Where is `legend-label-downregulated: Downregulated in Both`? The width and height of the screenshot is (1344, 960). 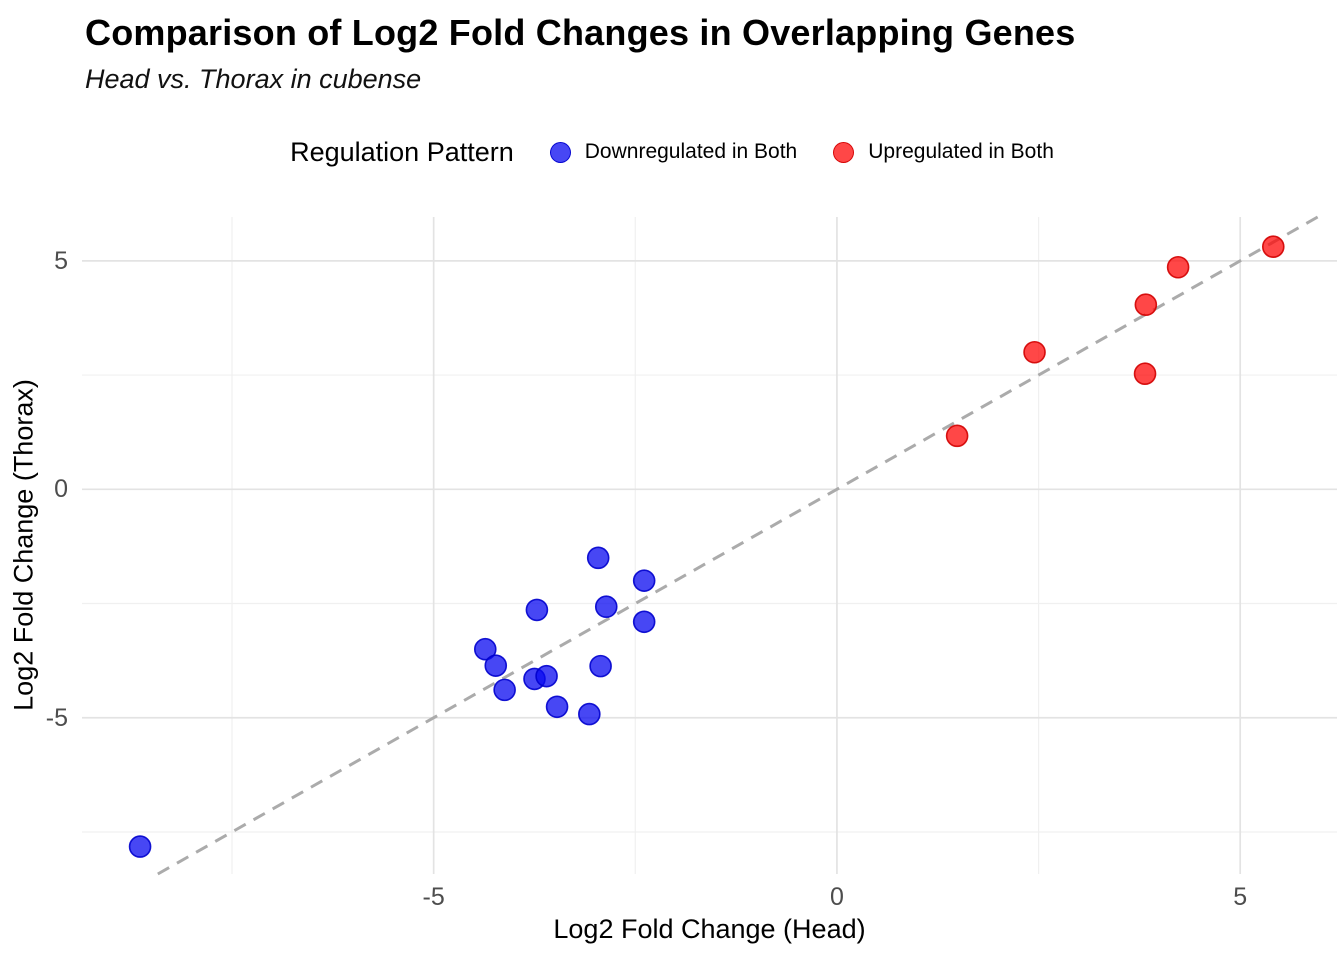 legend-label-downregulated: Downregulated in Both is located at coordinates (691, 151).